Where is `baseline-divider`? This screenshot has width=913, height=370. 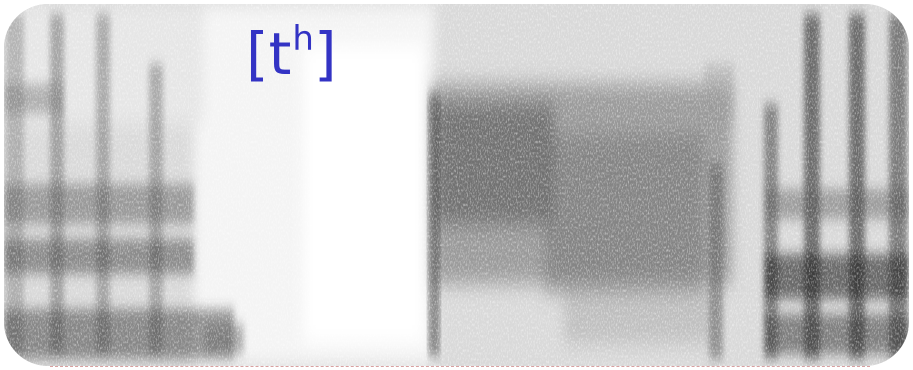 baseline-divider is located at coordinates (460, 366).